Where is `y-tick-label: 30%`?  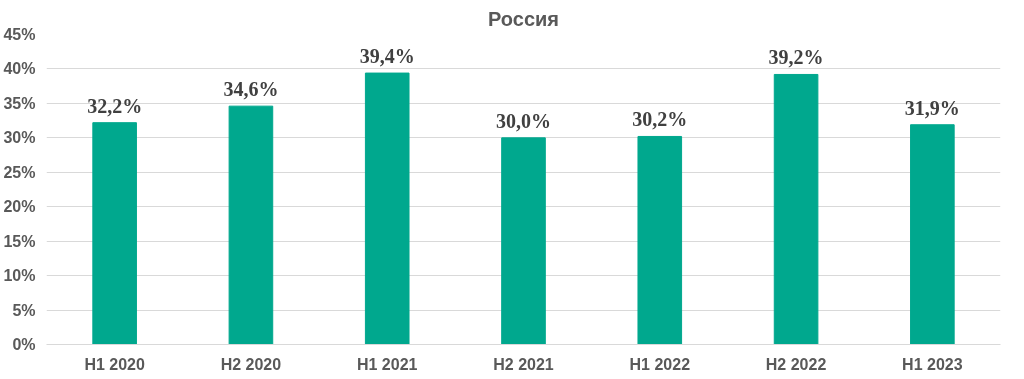 y-tick-label: 30% is located at coordinates (19, 138).